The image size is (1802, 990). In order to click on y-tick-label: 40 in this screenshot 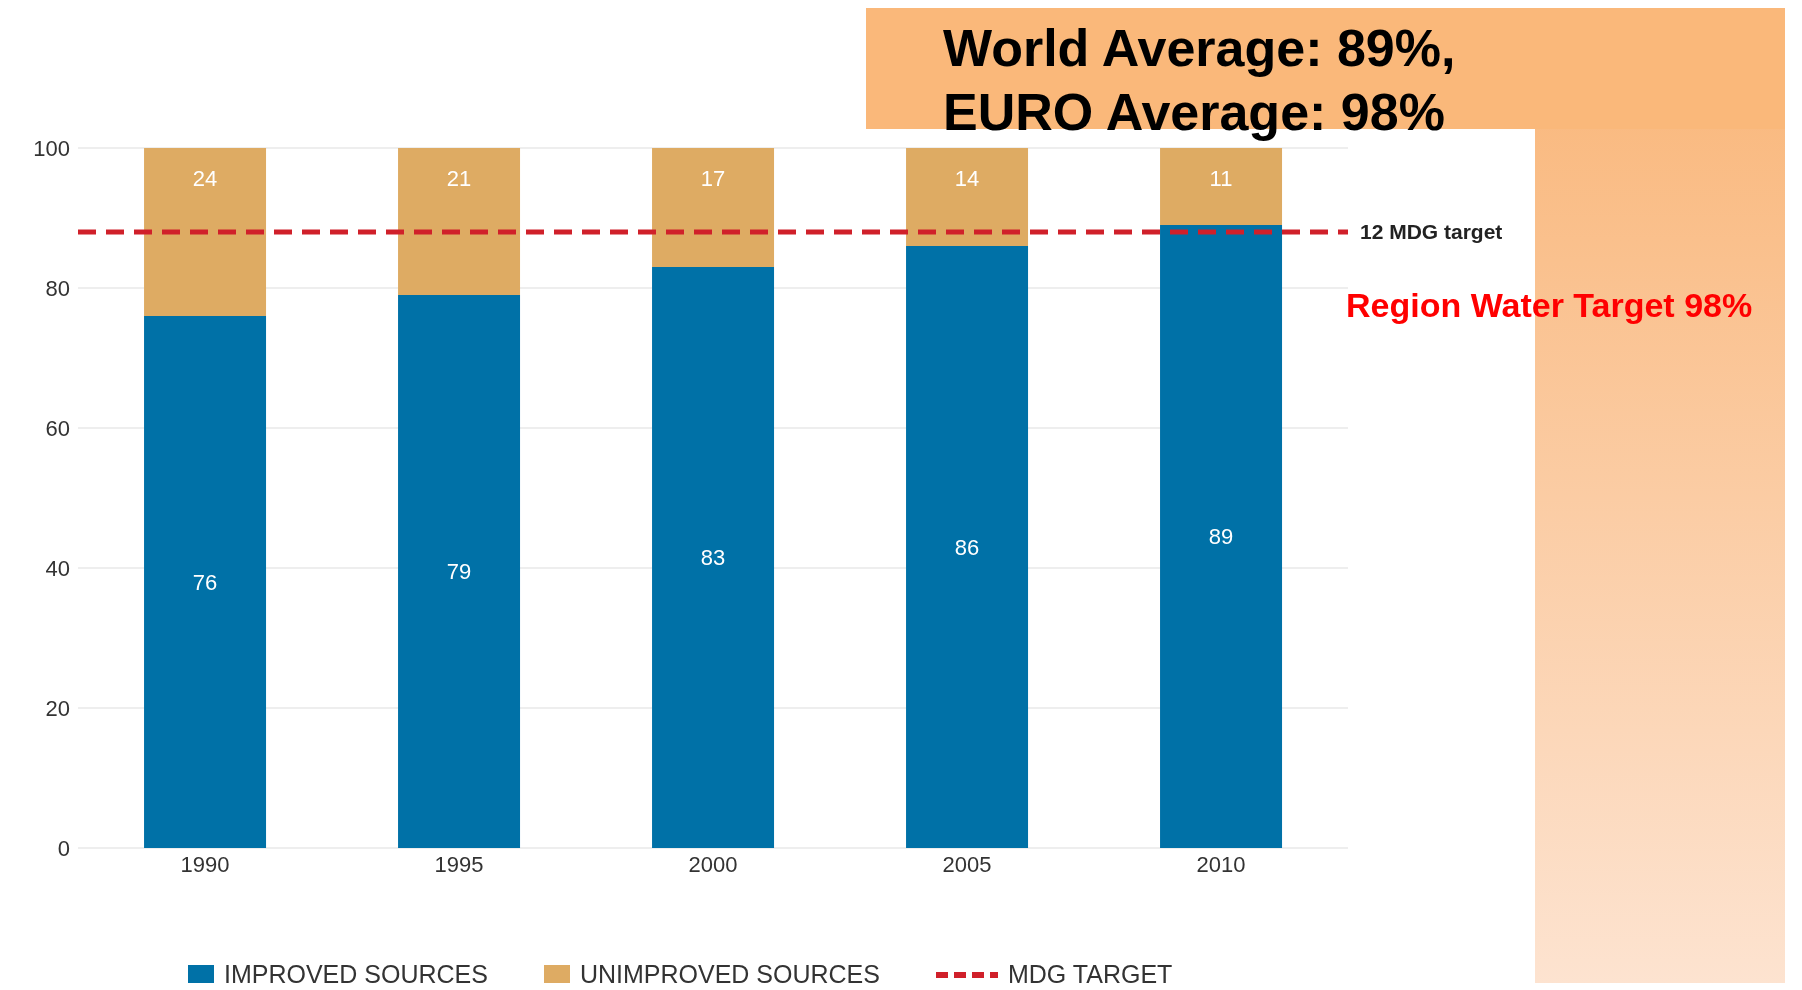, I will do `click(57, 568)`.